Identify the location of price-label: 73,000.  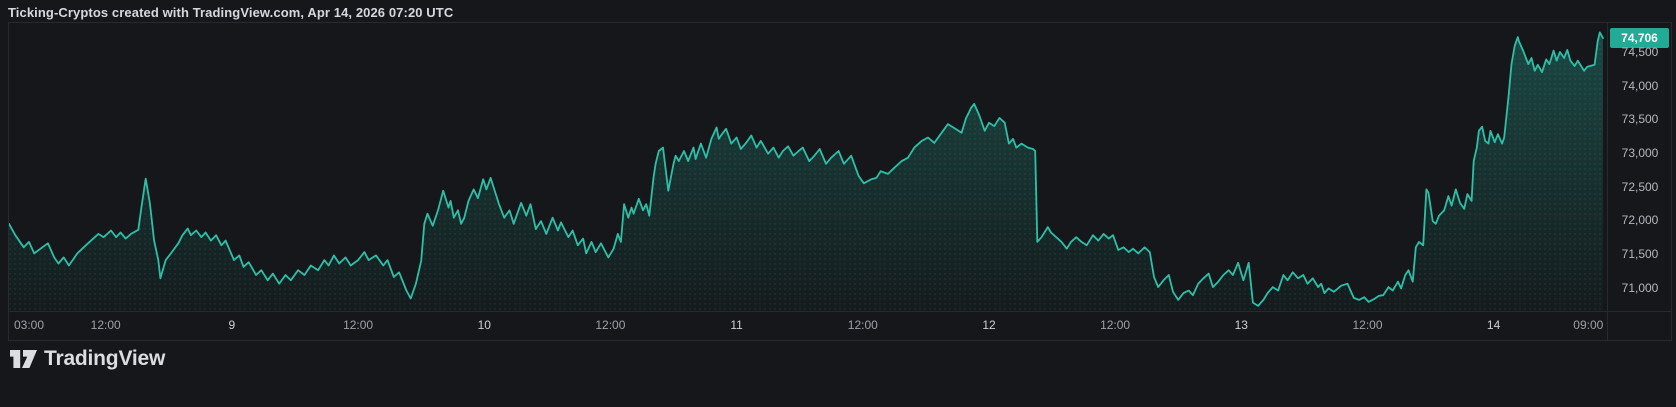
(1640, 153).